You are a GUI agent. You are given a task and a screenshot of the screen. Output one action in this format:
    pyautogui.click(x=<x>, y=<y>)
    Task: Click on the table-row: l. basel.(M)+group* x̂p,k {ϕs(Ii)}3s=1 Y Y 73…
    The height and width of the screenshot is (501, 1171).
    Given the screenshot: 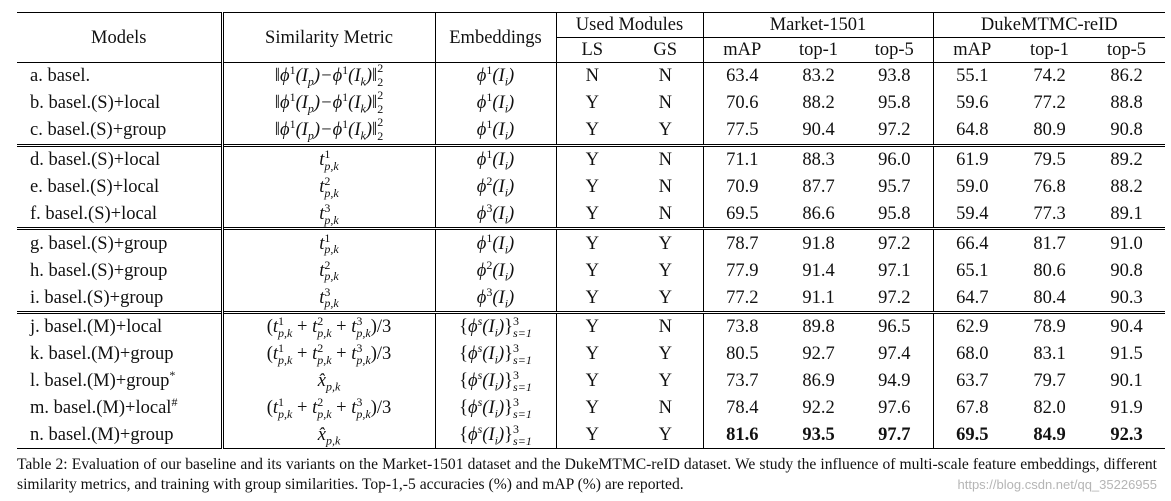 What is the action you would take?
    pyautogui.click(x=591, y=381)
    